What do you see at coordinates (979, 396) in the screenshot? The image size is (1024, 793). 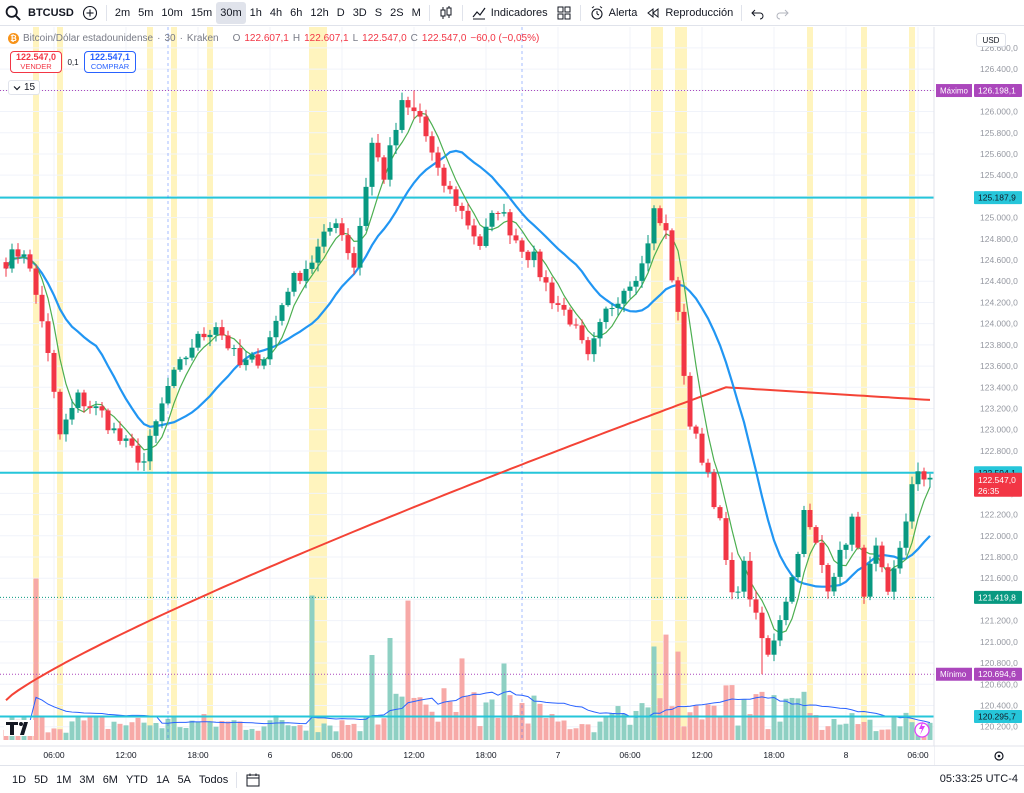 I see `price-axis` at bounding box center [979, 396].